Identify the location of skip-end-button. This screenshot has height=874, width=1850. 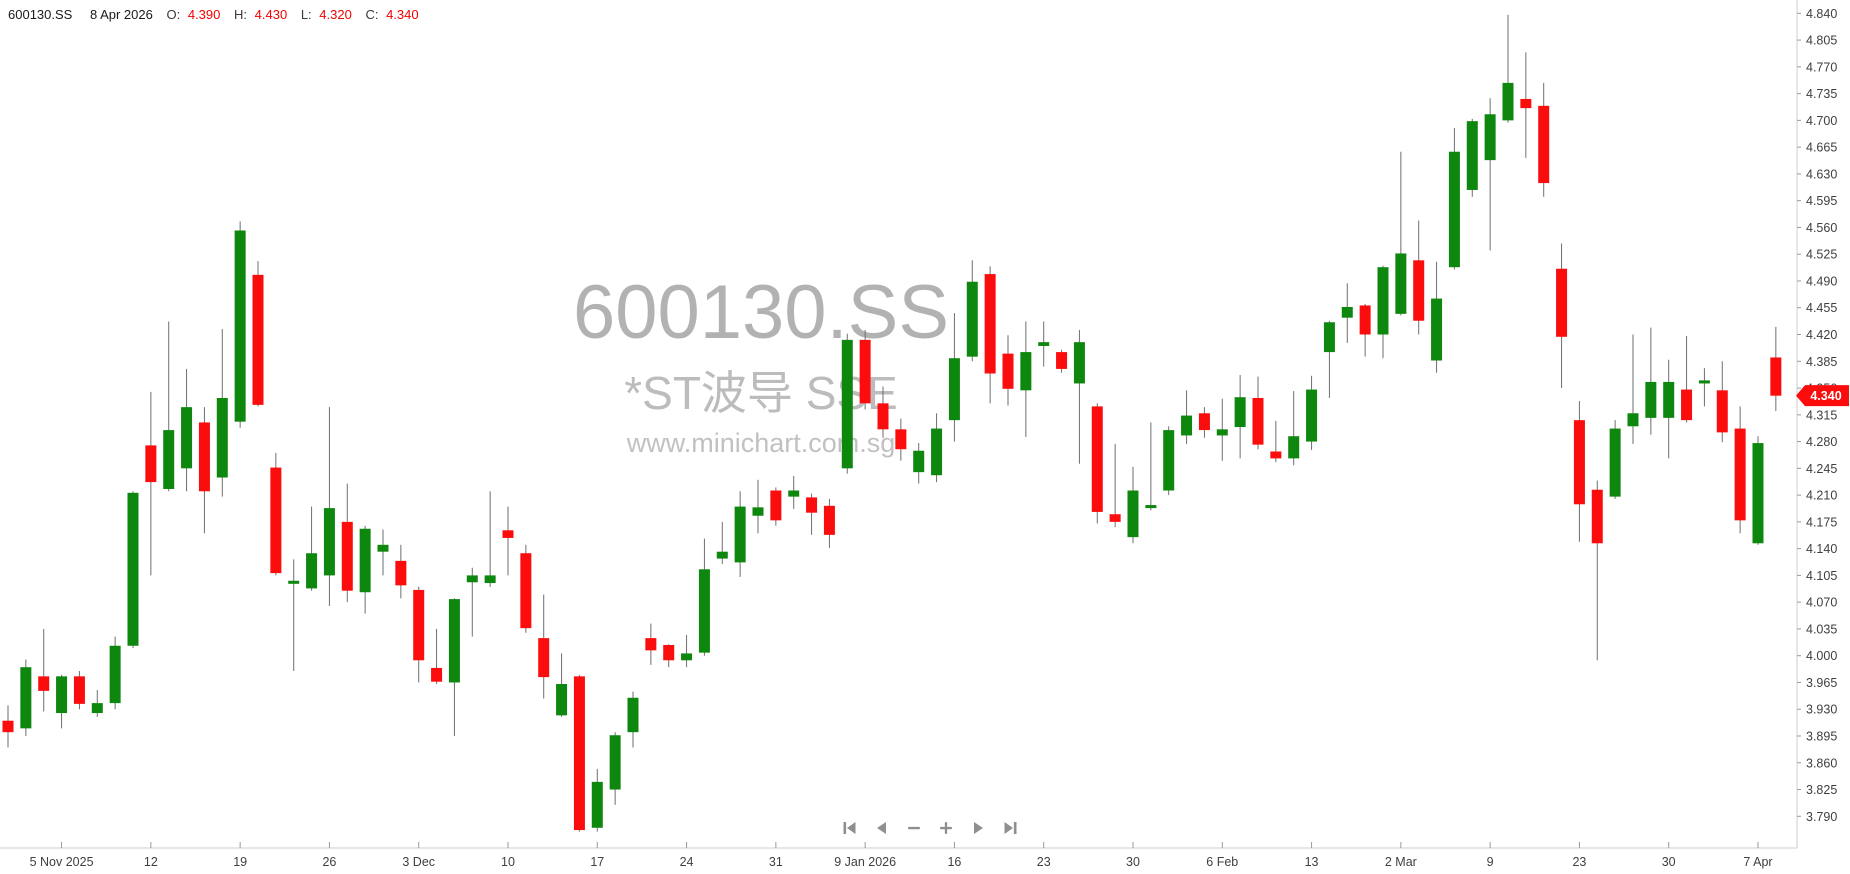
(1010, 827).